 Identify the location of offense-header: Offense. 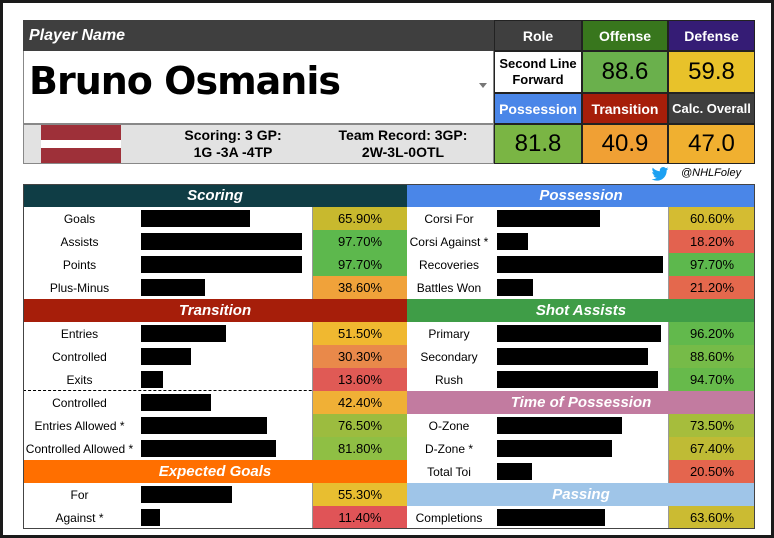
(625, 35).